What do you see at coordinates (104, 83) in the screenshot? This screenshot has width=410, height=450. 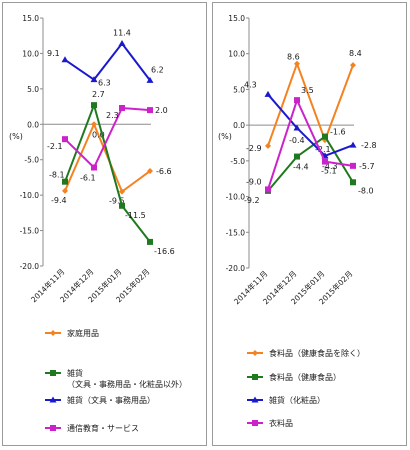 I see `data-label: 6.3` at bounding box center [104, 83].